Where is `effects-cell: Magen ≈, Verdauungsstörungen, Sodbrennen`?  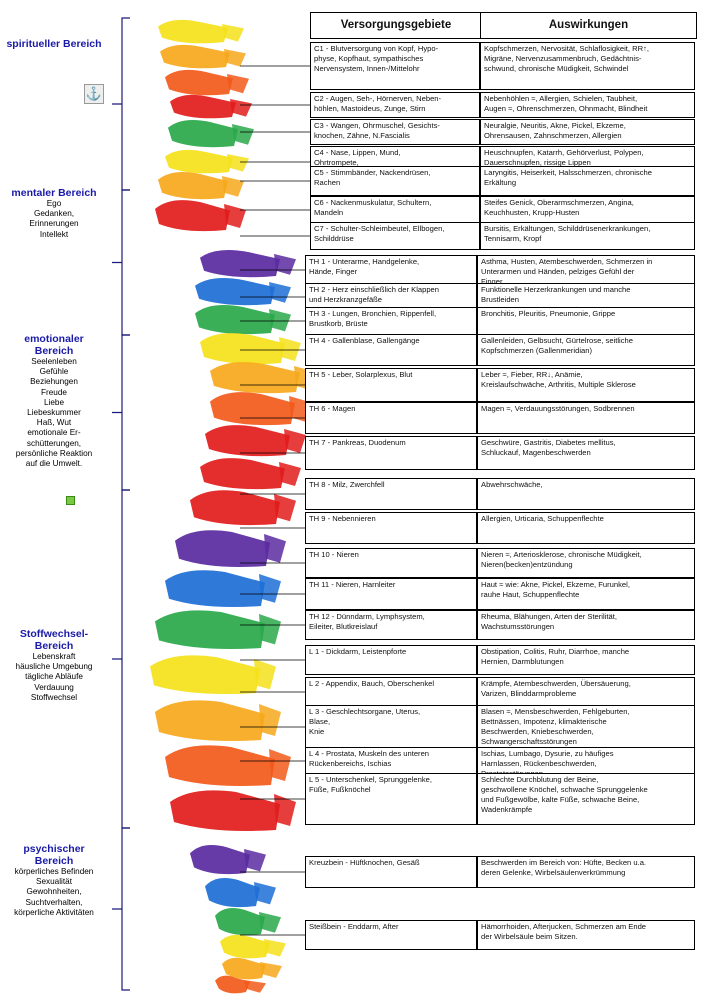 effects-cell: Magen ≈, Verdauungsstörungen, Sodbrennen is located at coordinates (586, 418).